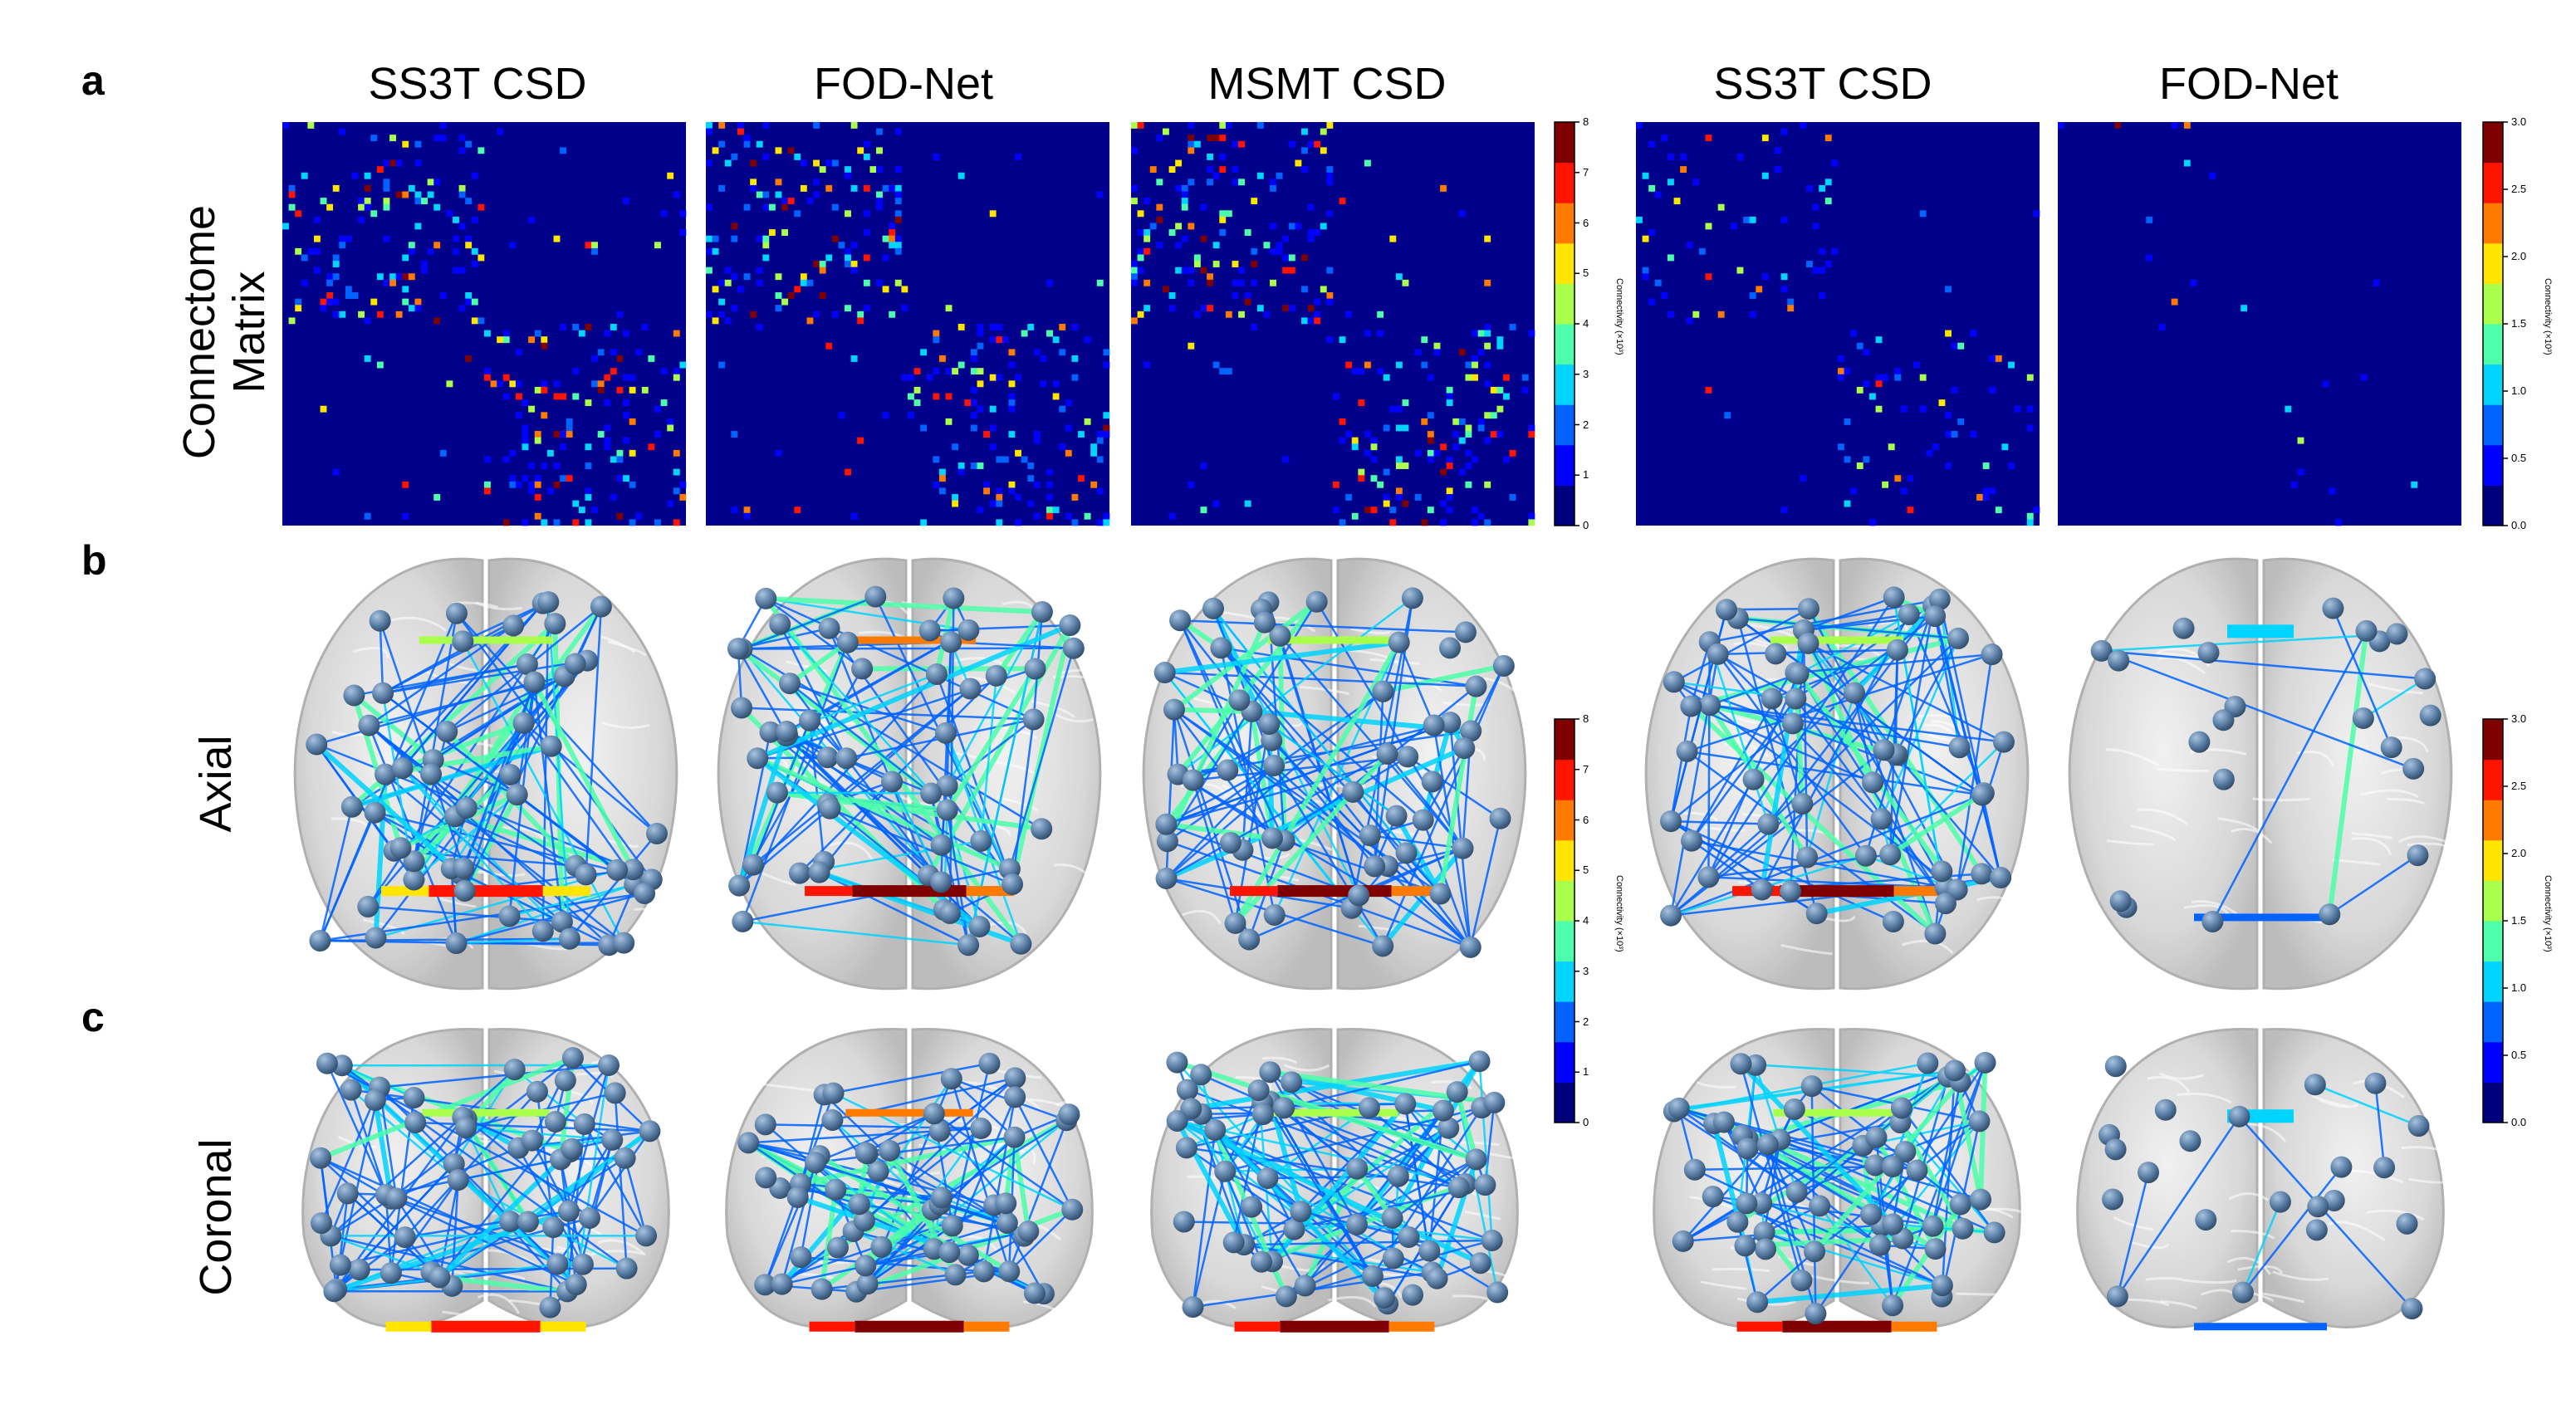 The image size is (2576, 1409). What do you see at coordinates (1586, 172) in the screenshot?
I see `colorbar-tick-label: 7` at bounding box center [1586, 172].